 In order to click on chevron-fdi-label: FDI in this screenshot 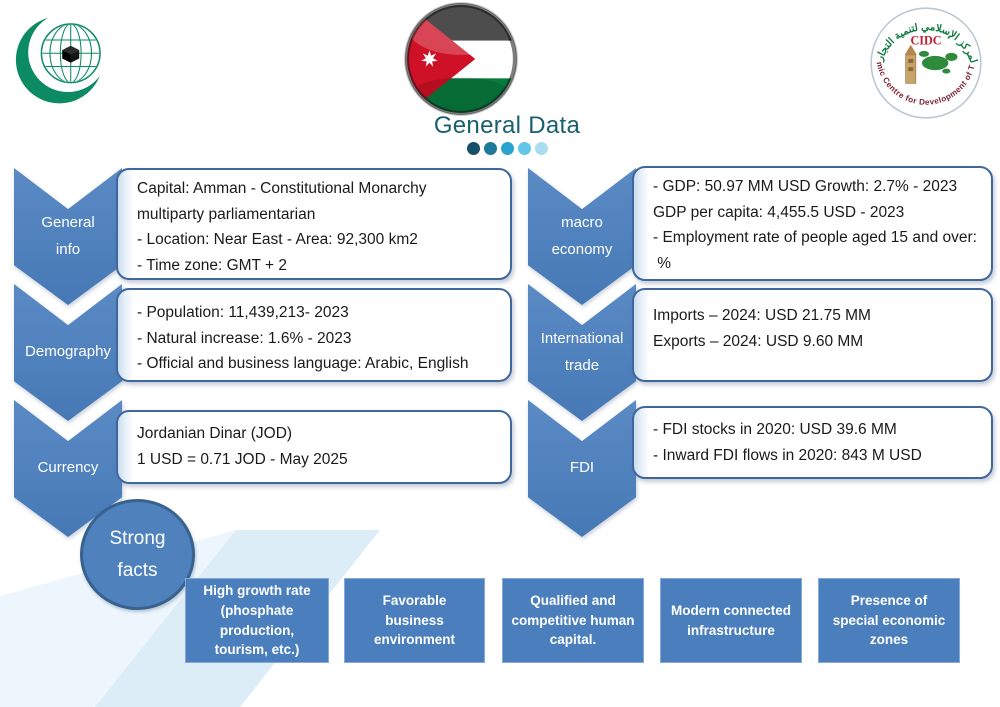, I will do `click(582, 468)`.